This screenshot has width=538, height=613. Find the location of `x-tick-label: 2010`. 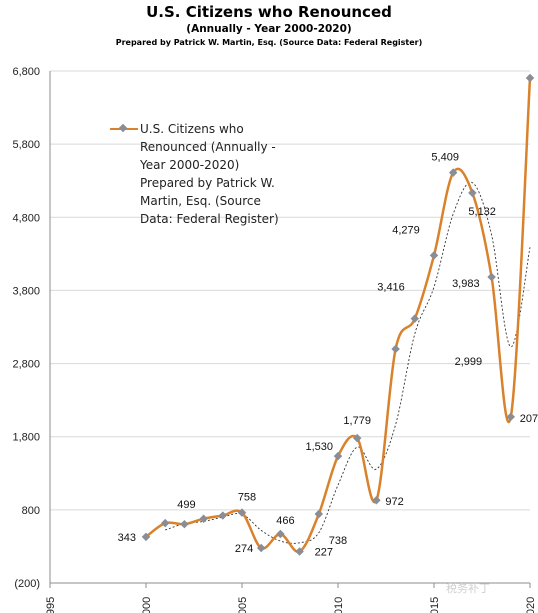

x-tick-label: 2010 is located at coordinates (339, 605).